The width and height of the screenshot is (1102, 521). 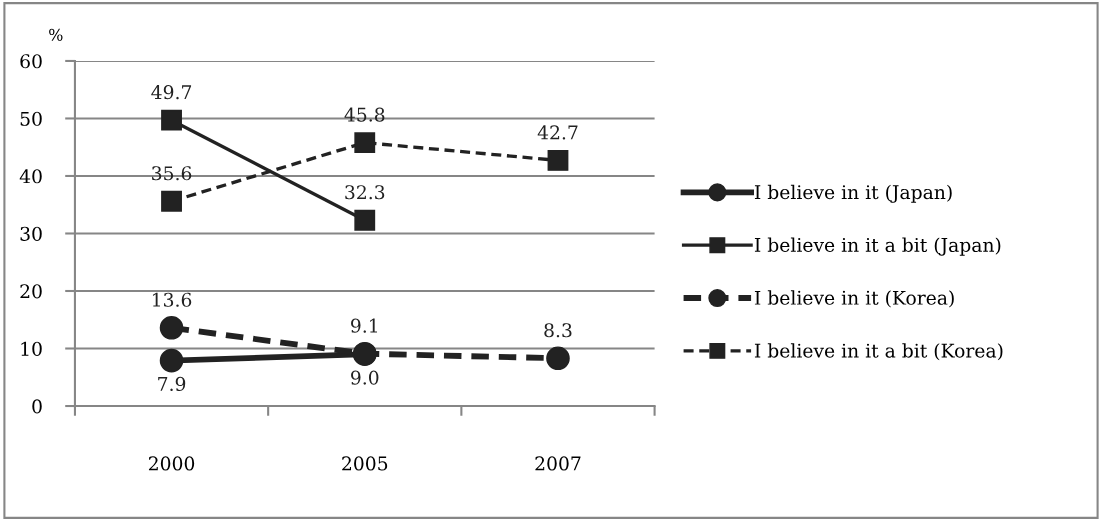 What do you see at coordinates (853, 193) in the screenshot?
I see `legend-label: I believe in it (Japan)` at bounding box center [853, 193].